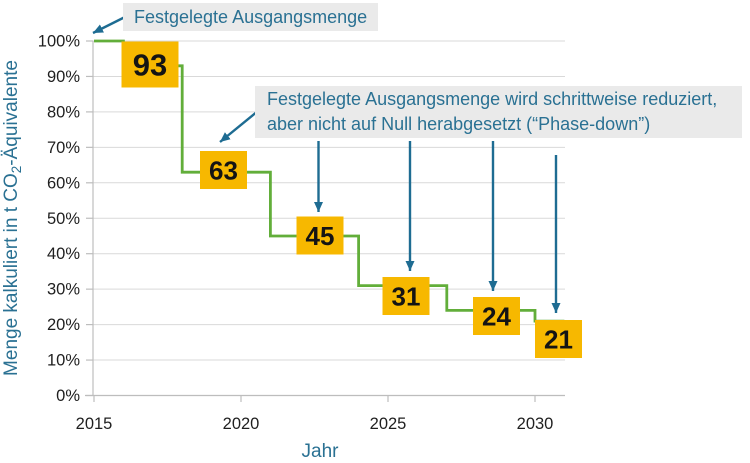 The height and width of the screenshot is (463, 750). I want to click on x-tick-label: 2020, so click(241, 424).